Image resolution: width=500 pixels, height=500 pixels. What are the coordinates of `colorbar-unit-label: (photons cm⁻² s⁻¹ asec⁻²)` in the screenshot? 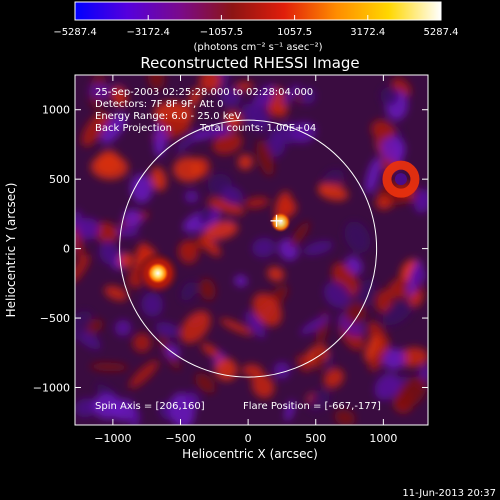 It's located at (257, 47).